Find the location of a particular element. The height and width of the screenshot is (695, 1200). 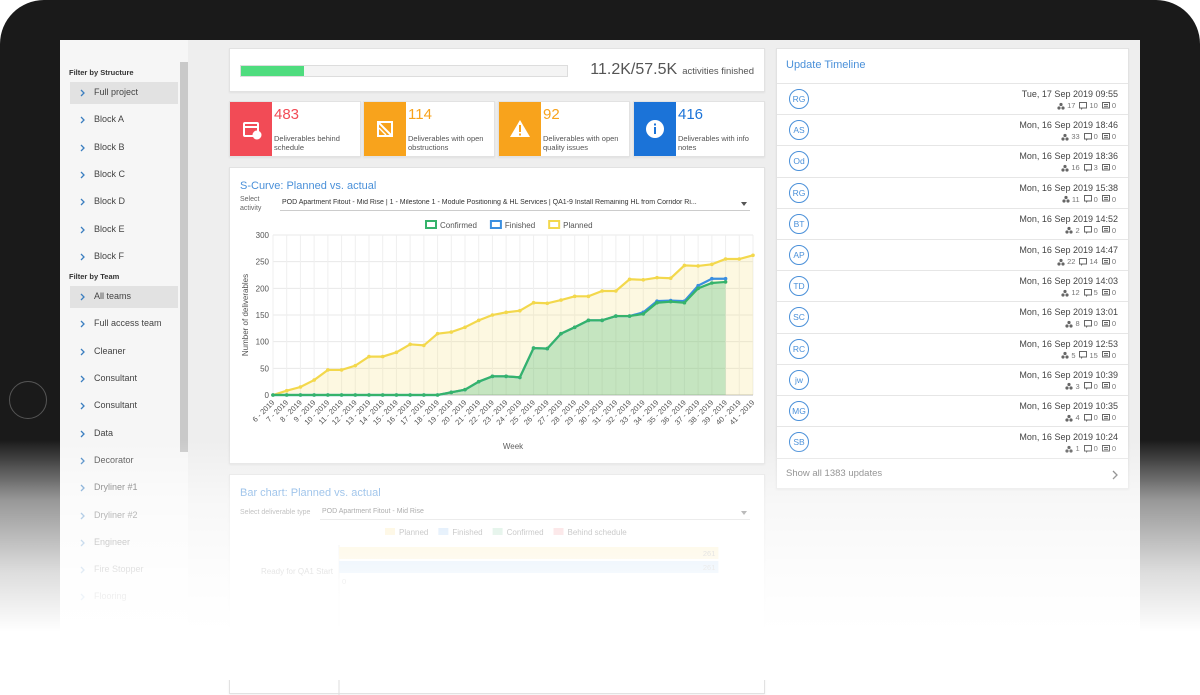

filter-item: All teams is located at coordinates (124, 297).